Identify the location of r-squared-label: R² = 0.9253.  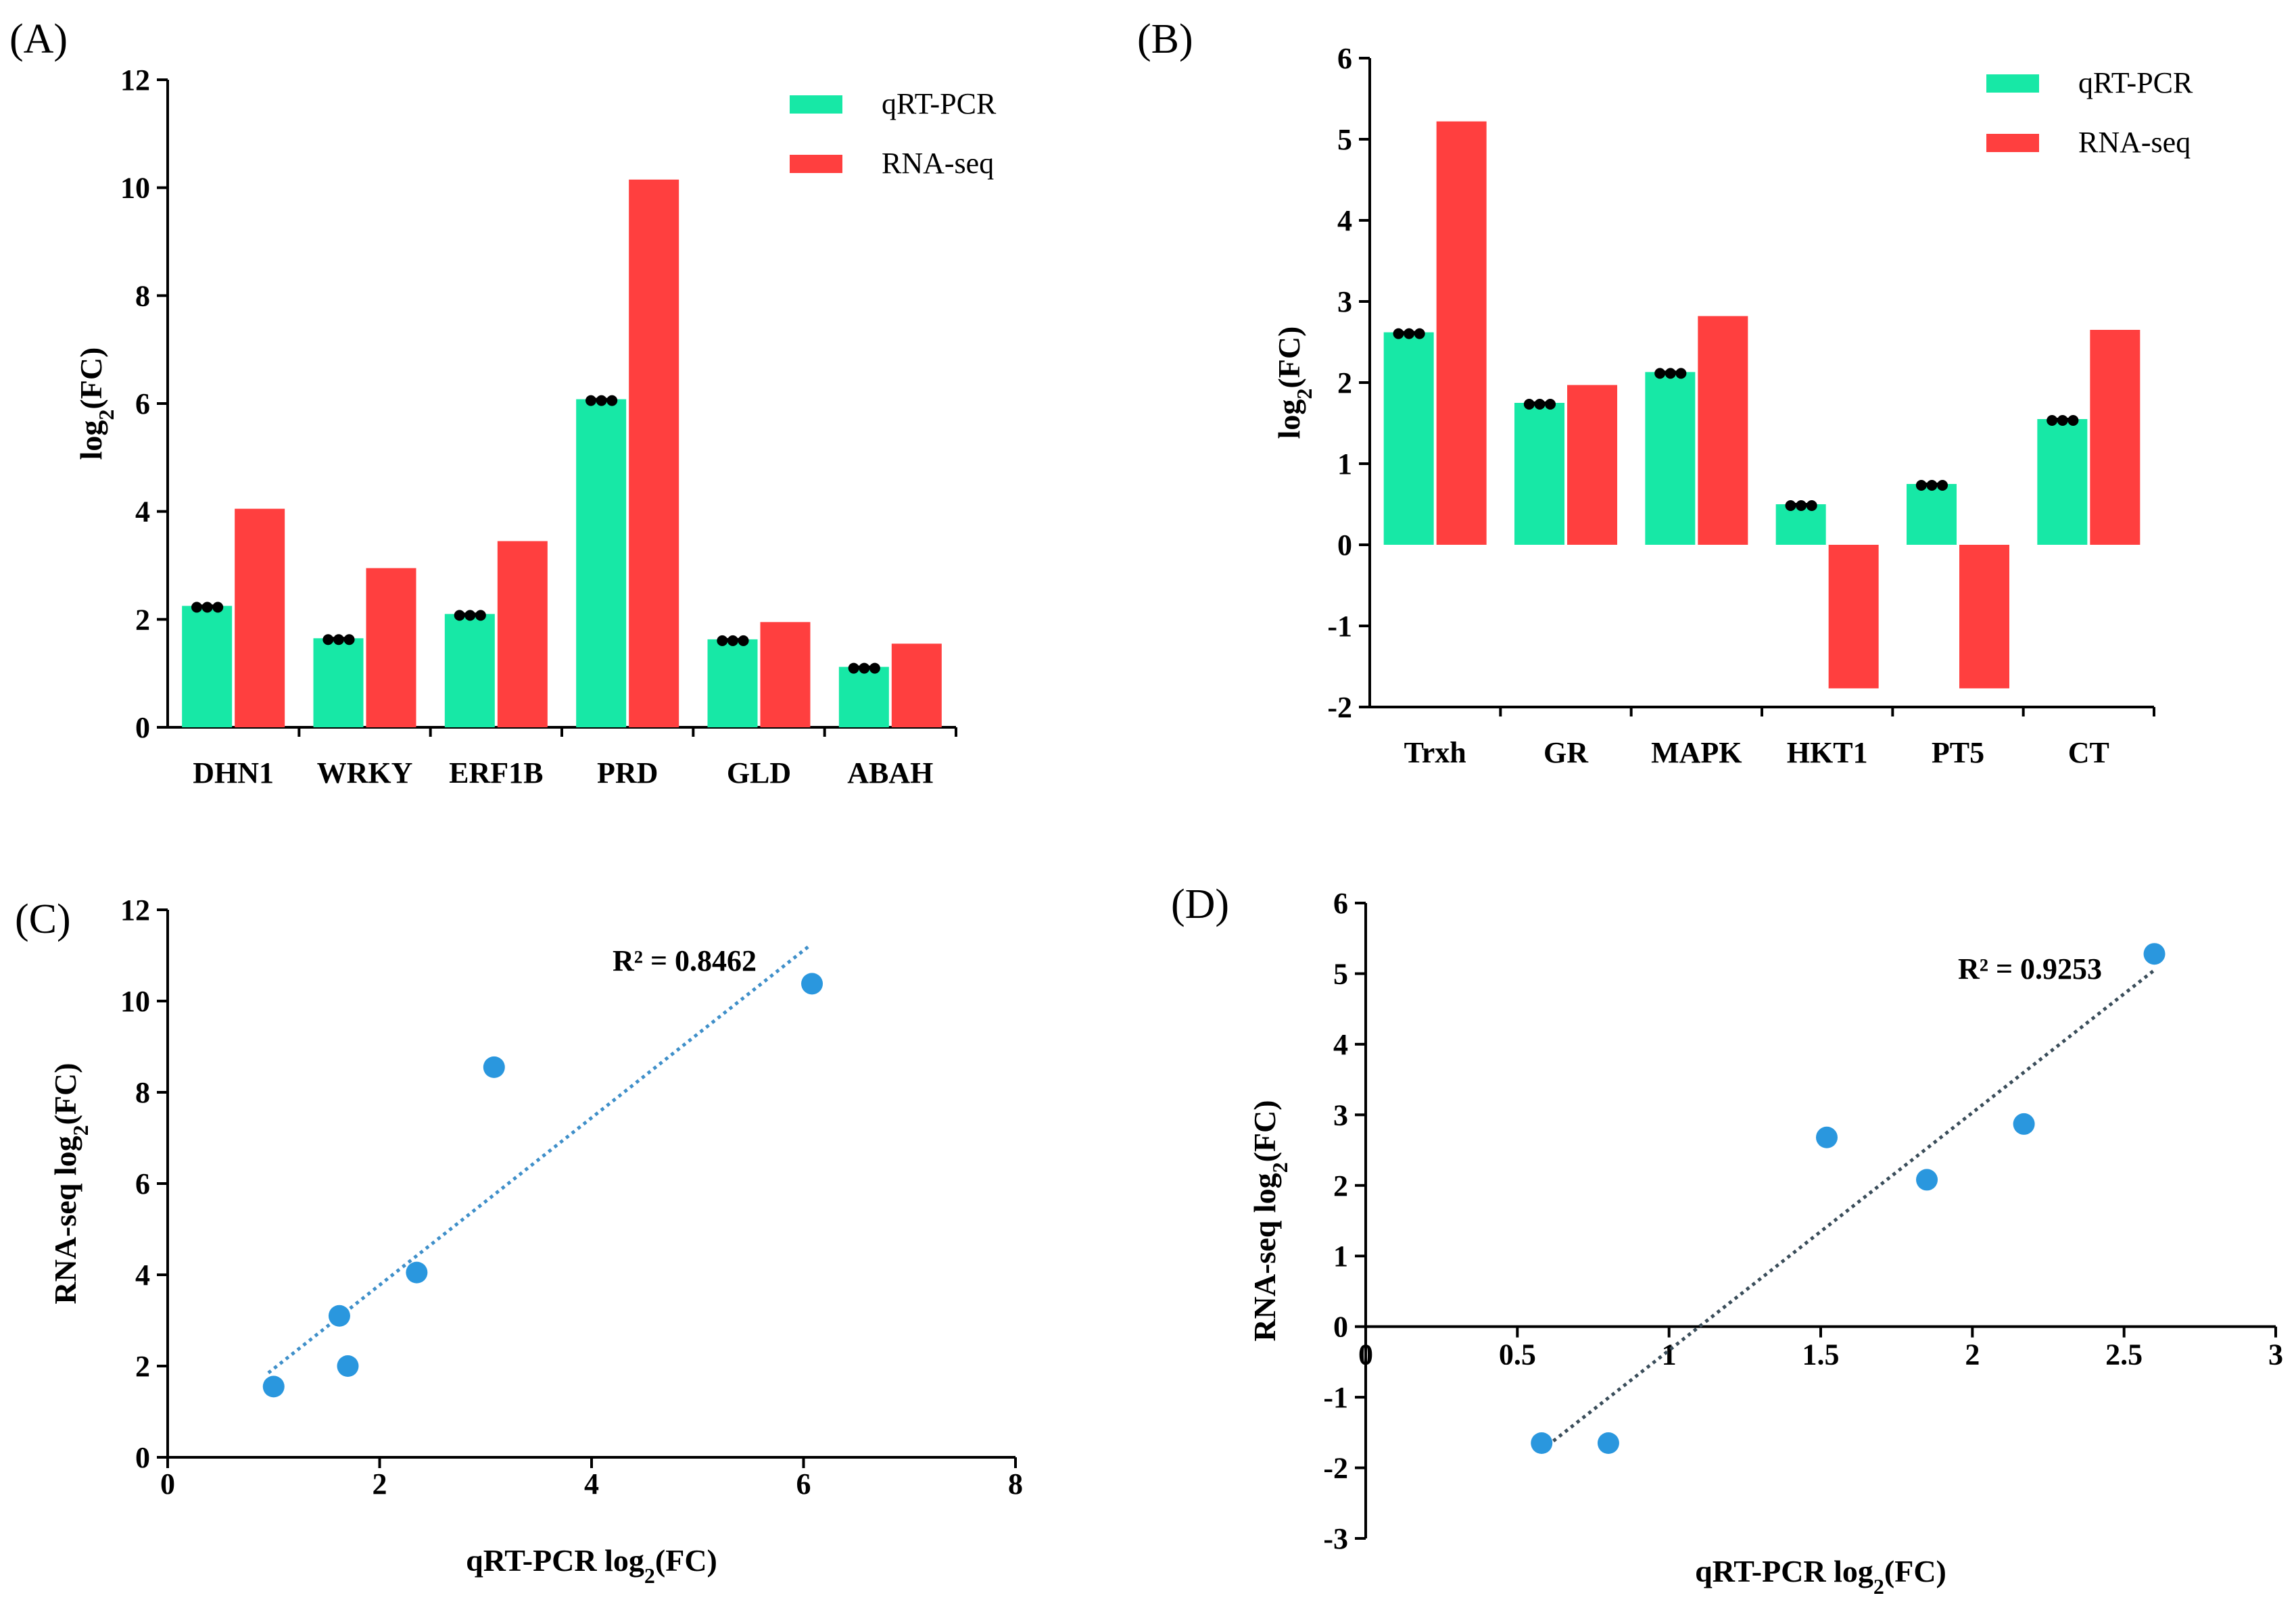
(2030, 969).